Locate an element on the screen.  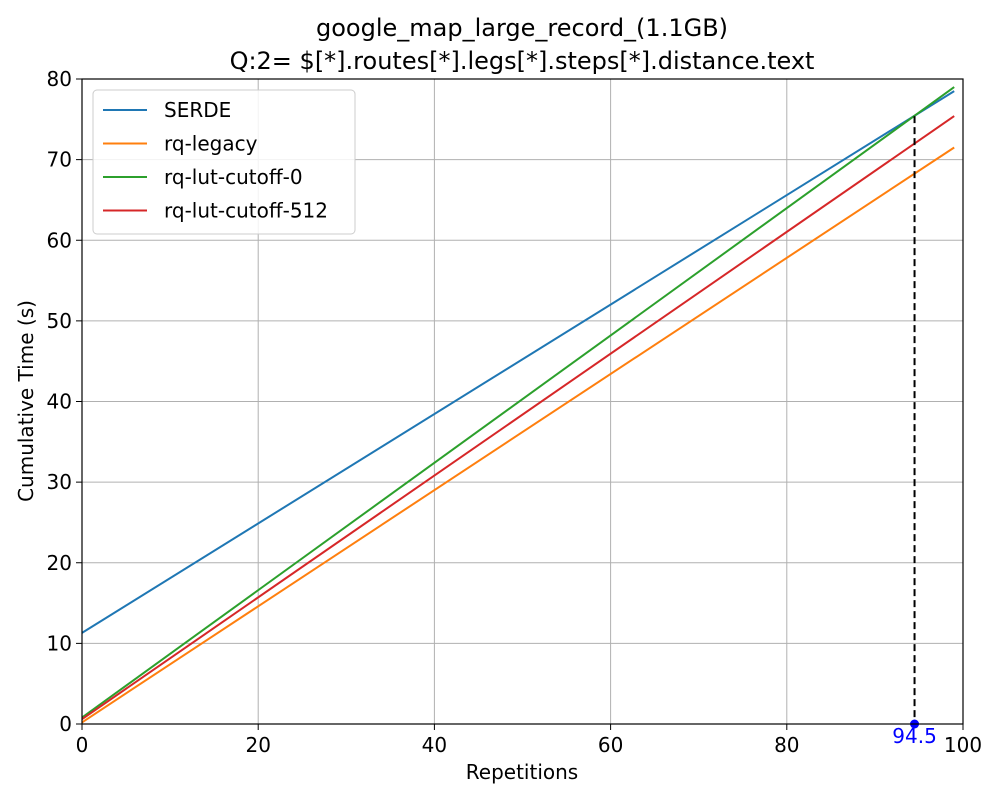
y-tick-label: 30 is located at coordinates (59, 482).